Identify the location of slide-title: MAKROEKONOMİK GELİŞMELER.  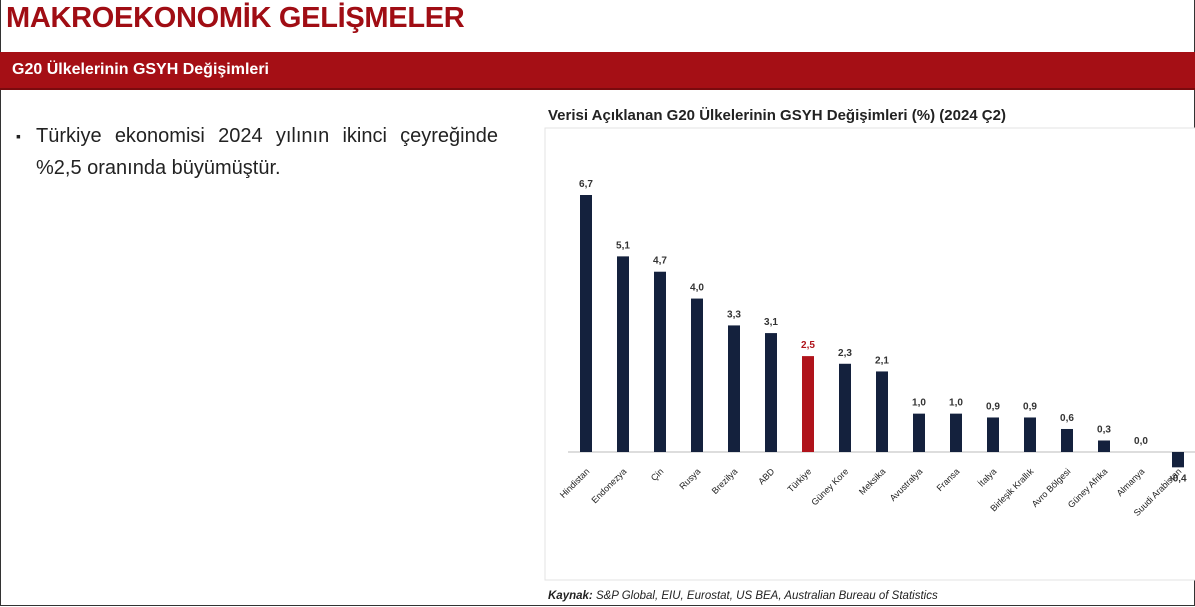
(235, 18).